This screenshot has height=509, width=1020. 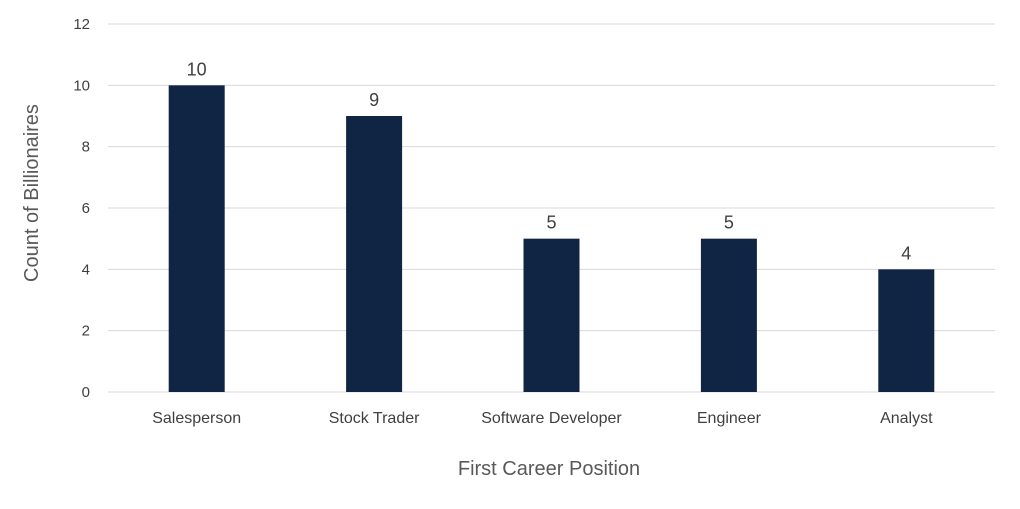 I want to click on y-axis-ticks: 0 2 4 6 8 10 12, so click(x=81, y=208).